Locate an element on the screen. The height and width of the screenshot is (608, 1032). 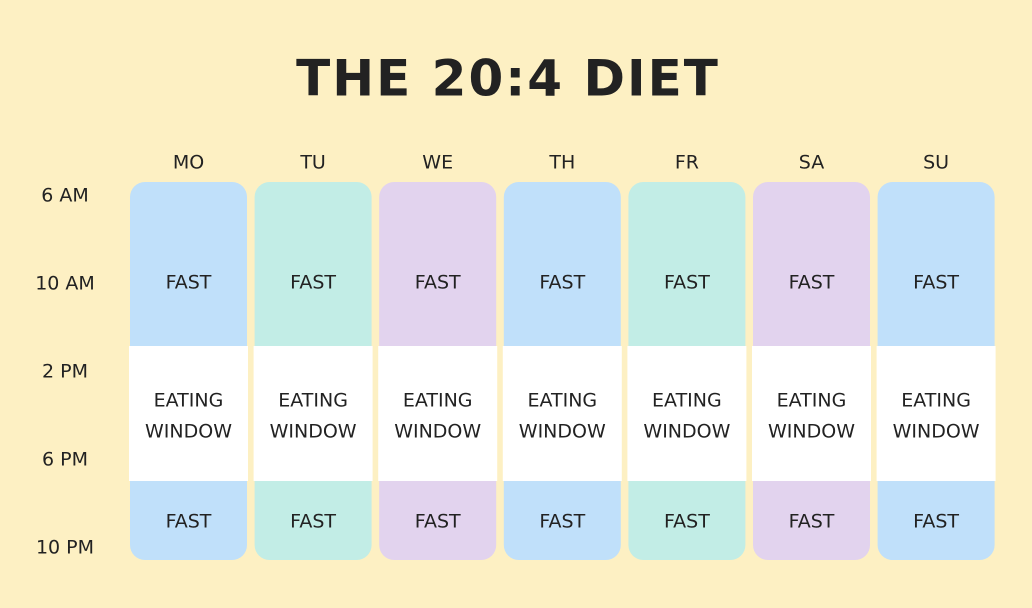
day-label: SA is located at coordinates (811, 163).